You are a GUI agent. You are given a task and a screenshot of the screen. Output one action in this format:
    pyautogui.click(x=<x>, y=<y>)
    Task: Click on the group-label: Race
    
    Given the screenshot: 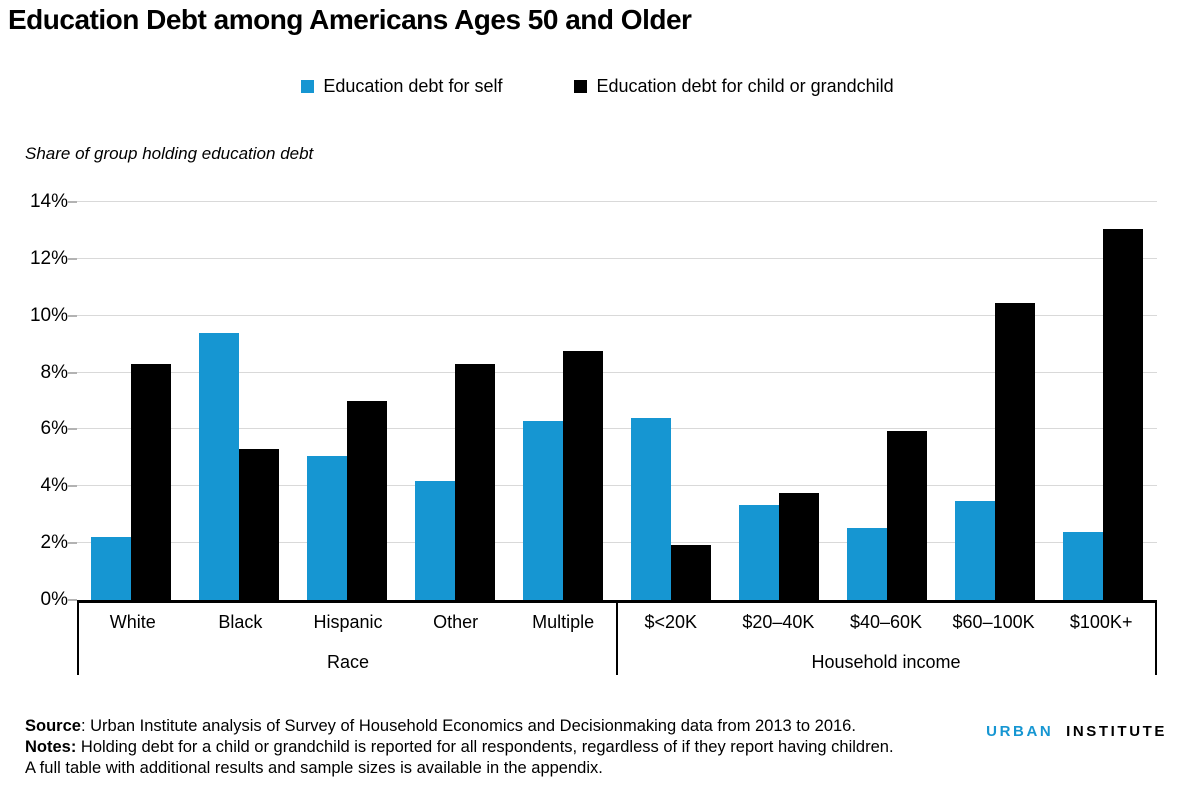 What is the action you would take?
    pyautogui.click(x=348, y=662)
    